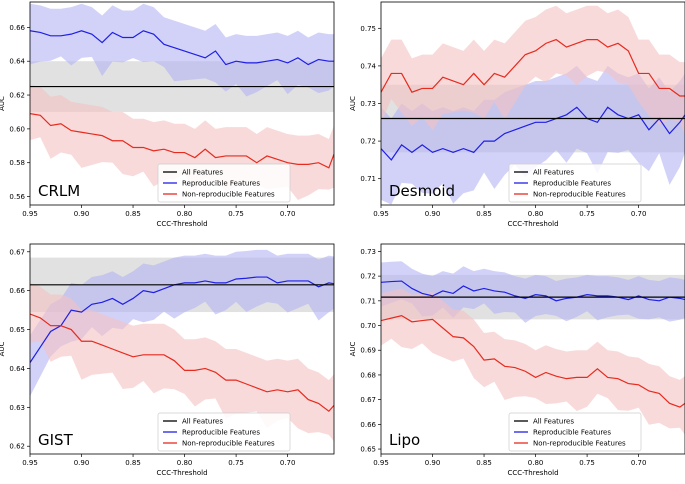 Image resolution: width=685 pixels, height=484 pixels. Describe the element at coordinates (368, 326) in the screenshot. I see `y-tick-label: 0.70` at that location.